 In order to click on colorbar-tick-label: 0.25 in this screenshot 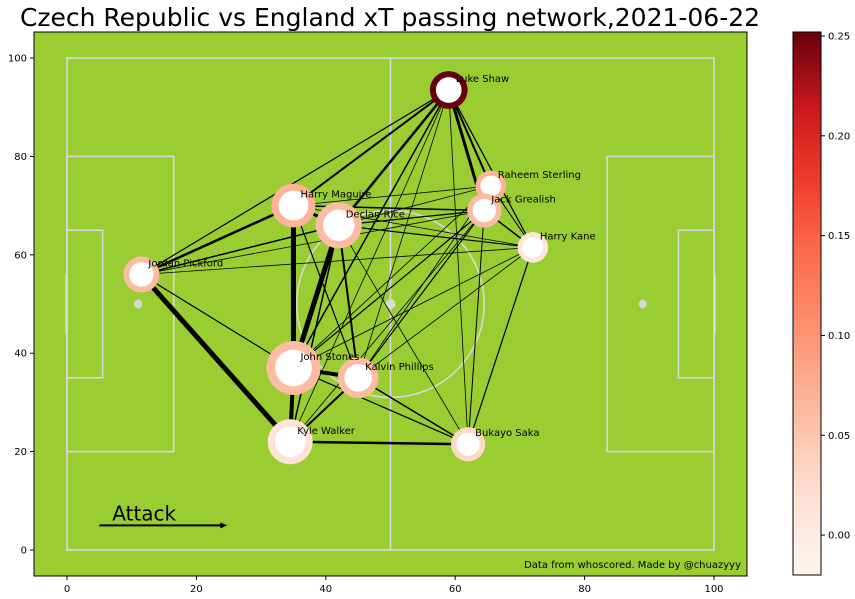, I will do `click(839, 36)`.